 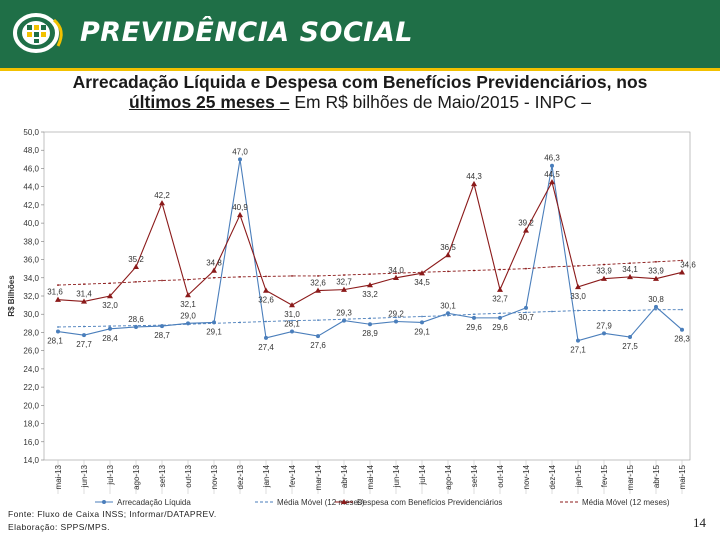 What do you see at coordinates (31, 442) in the screenshot?
I see `y-tick-label: 16,0` at bounding box center [31, 442].